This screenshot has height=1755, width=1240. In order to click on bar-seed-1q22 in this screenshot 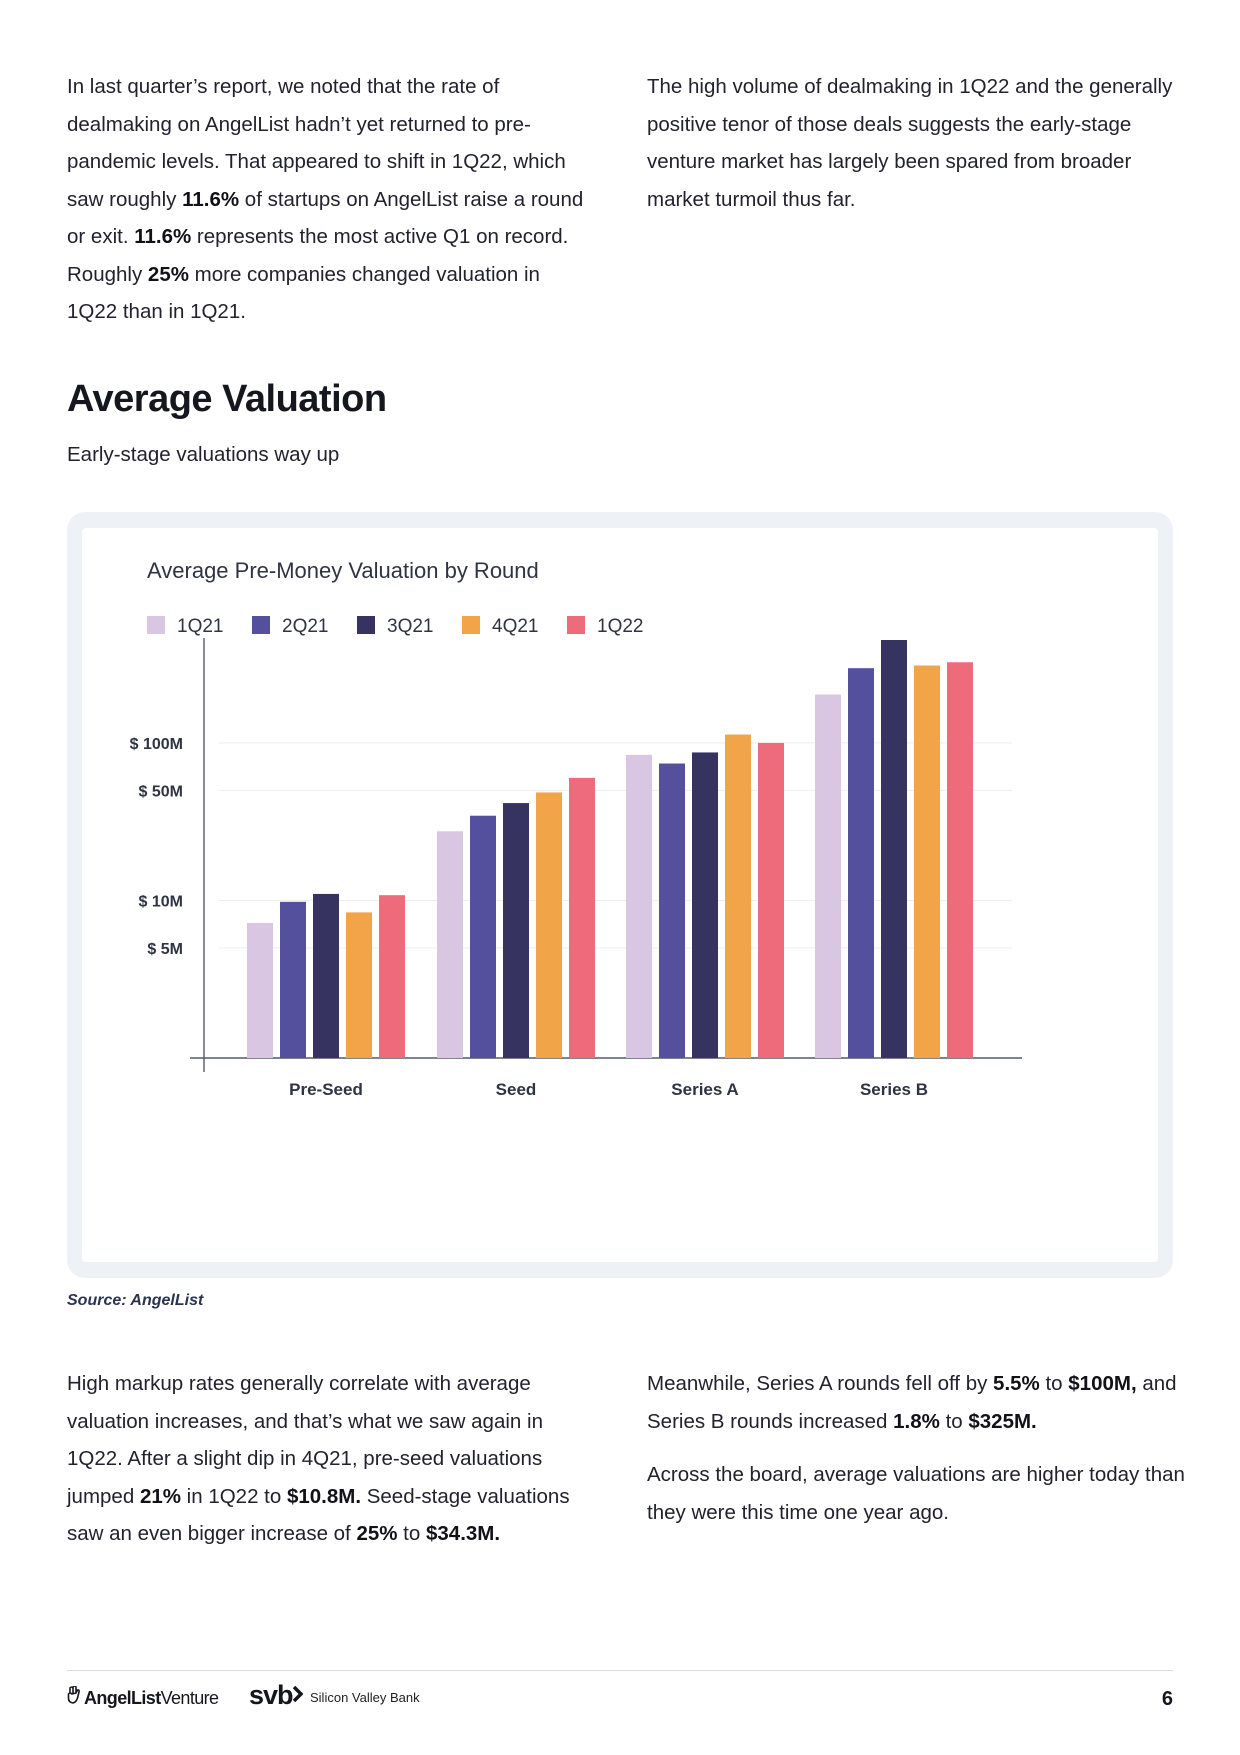, I will do `click(582, 917)`.